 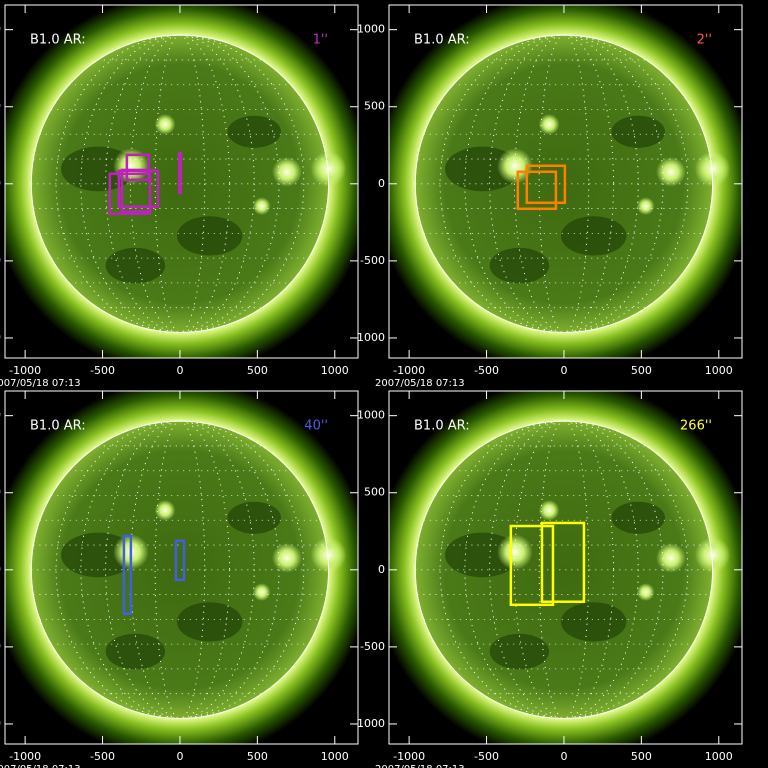 I want to click on annotation: 40'', so click(x=316, y=426).